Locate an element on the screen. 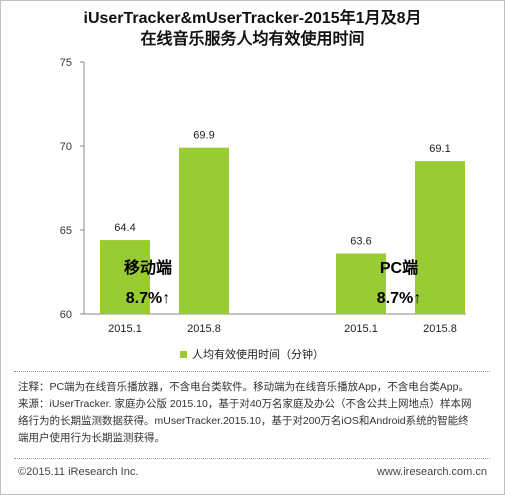 The height and width of the screenshot is (495, 505). legend-label: 人均有效使用时间（分钟） is located at coordinates (258, 355).